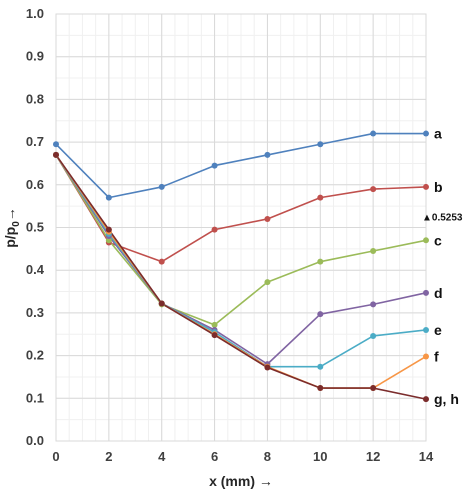 This screenshot has width=474, height=491. I want to click on x-tick-label: 14, so click(426, 456).